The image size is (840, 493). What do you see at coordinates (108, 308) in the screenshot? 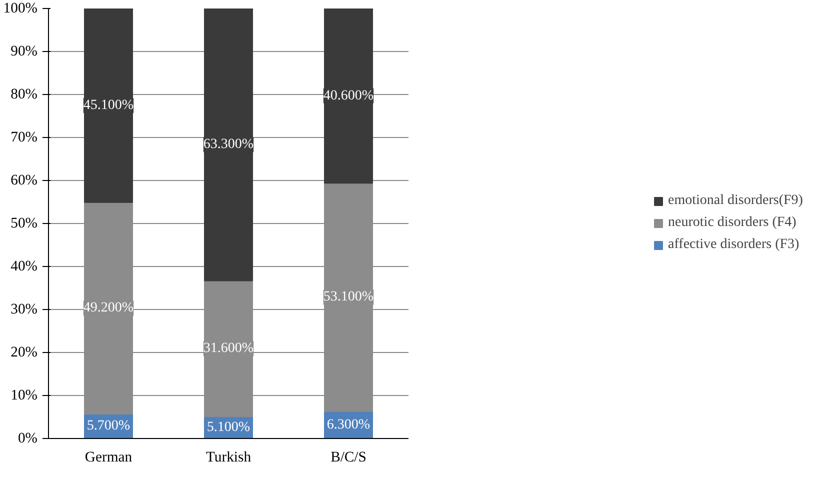
I see `data-label: 49.200%` at bounding box center [108, 308].